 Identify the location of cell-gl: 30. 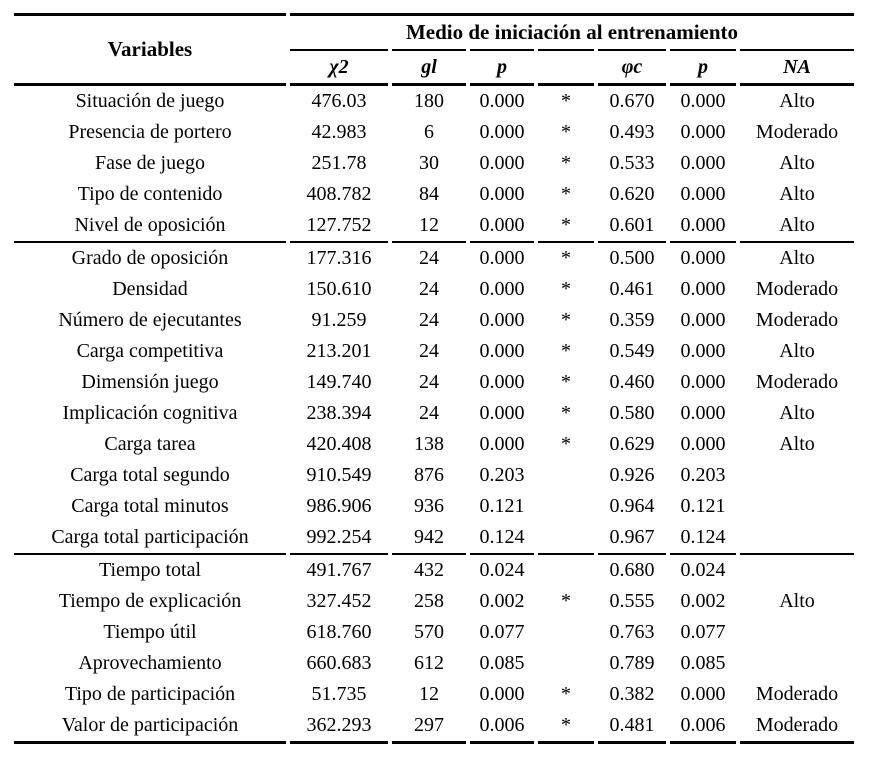
(429, 163).